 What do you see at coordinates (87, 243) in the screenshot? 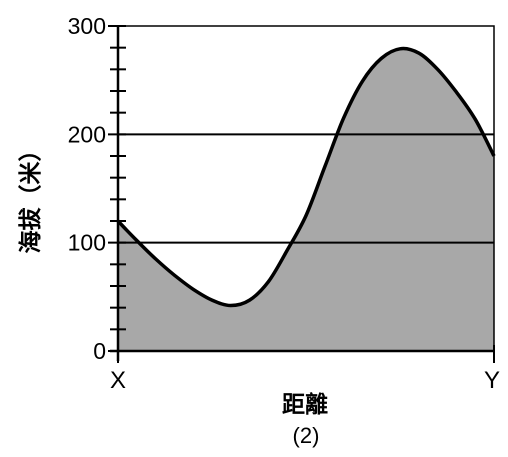
I see `y-tick-label: 100` at bounding box center [87, 243].